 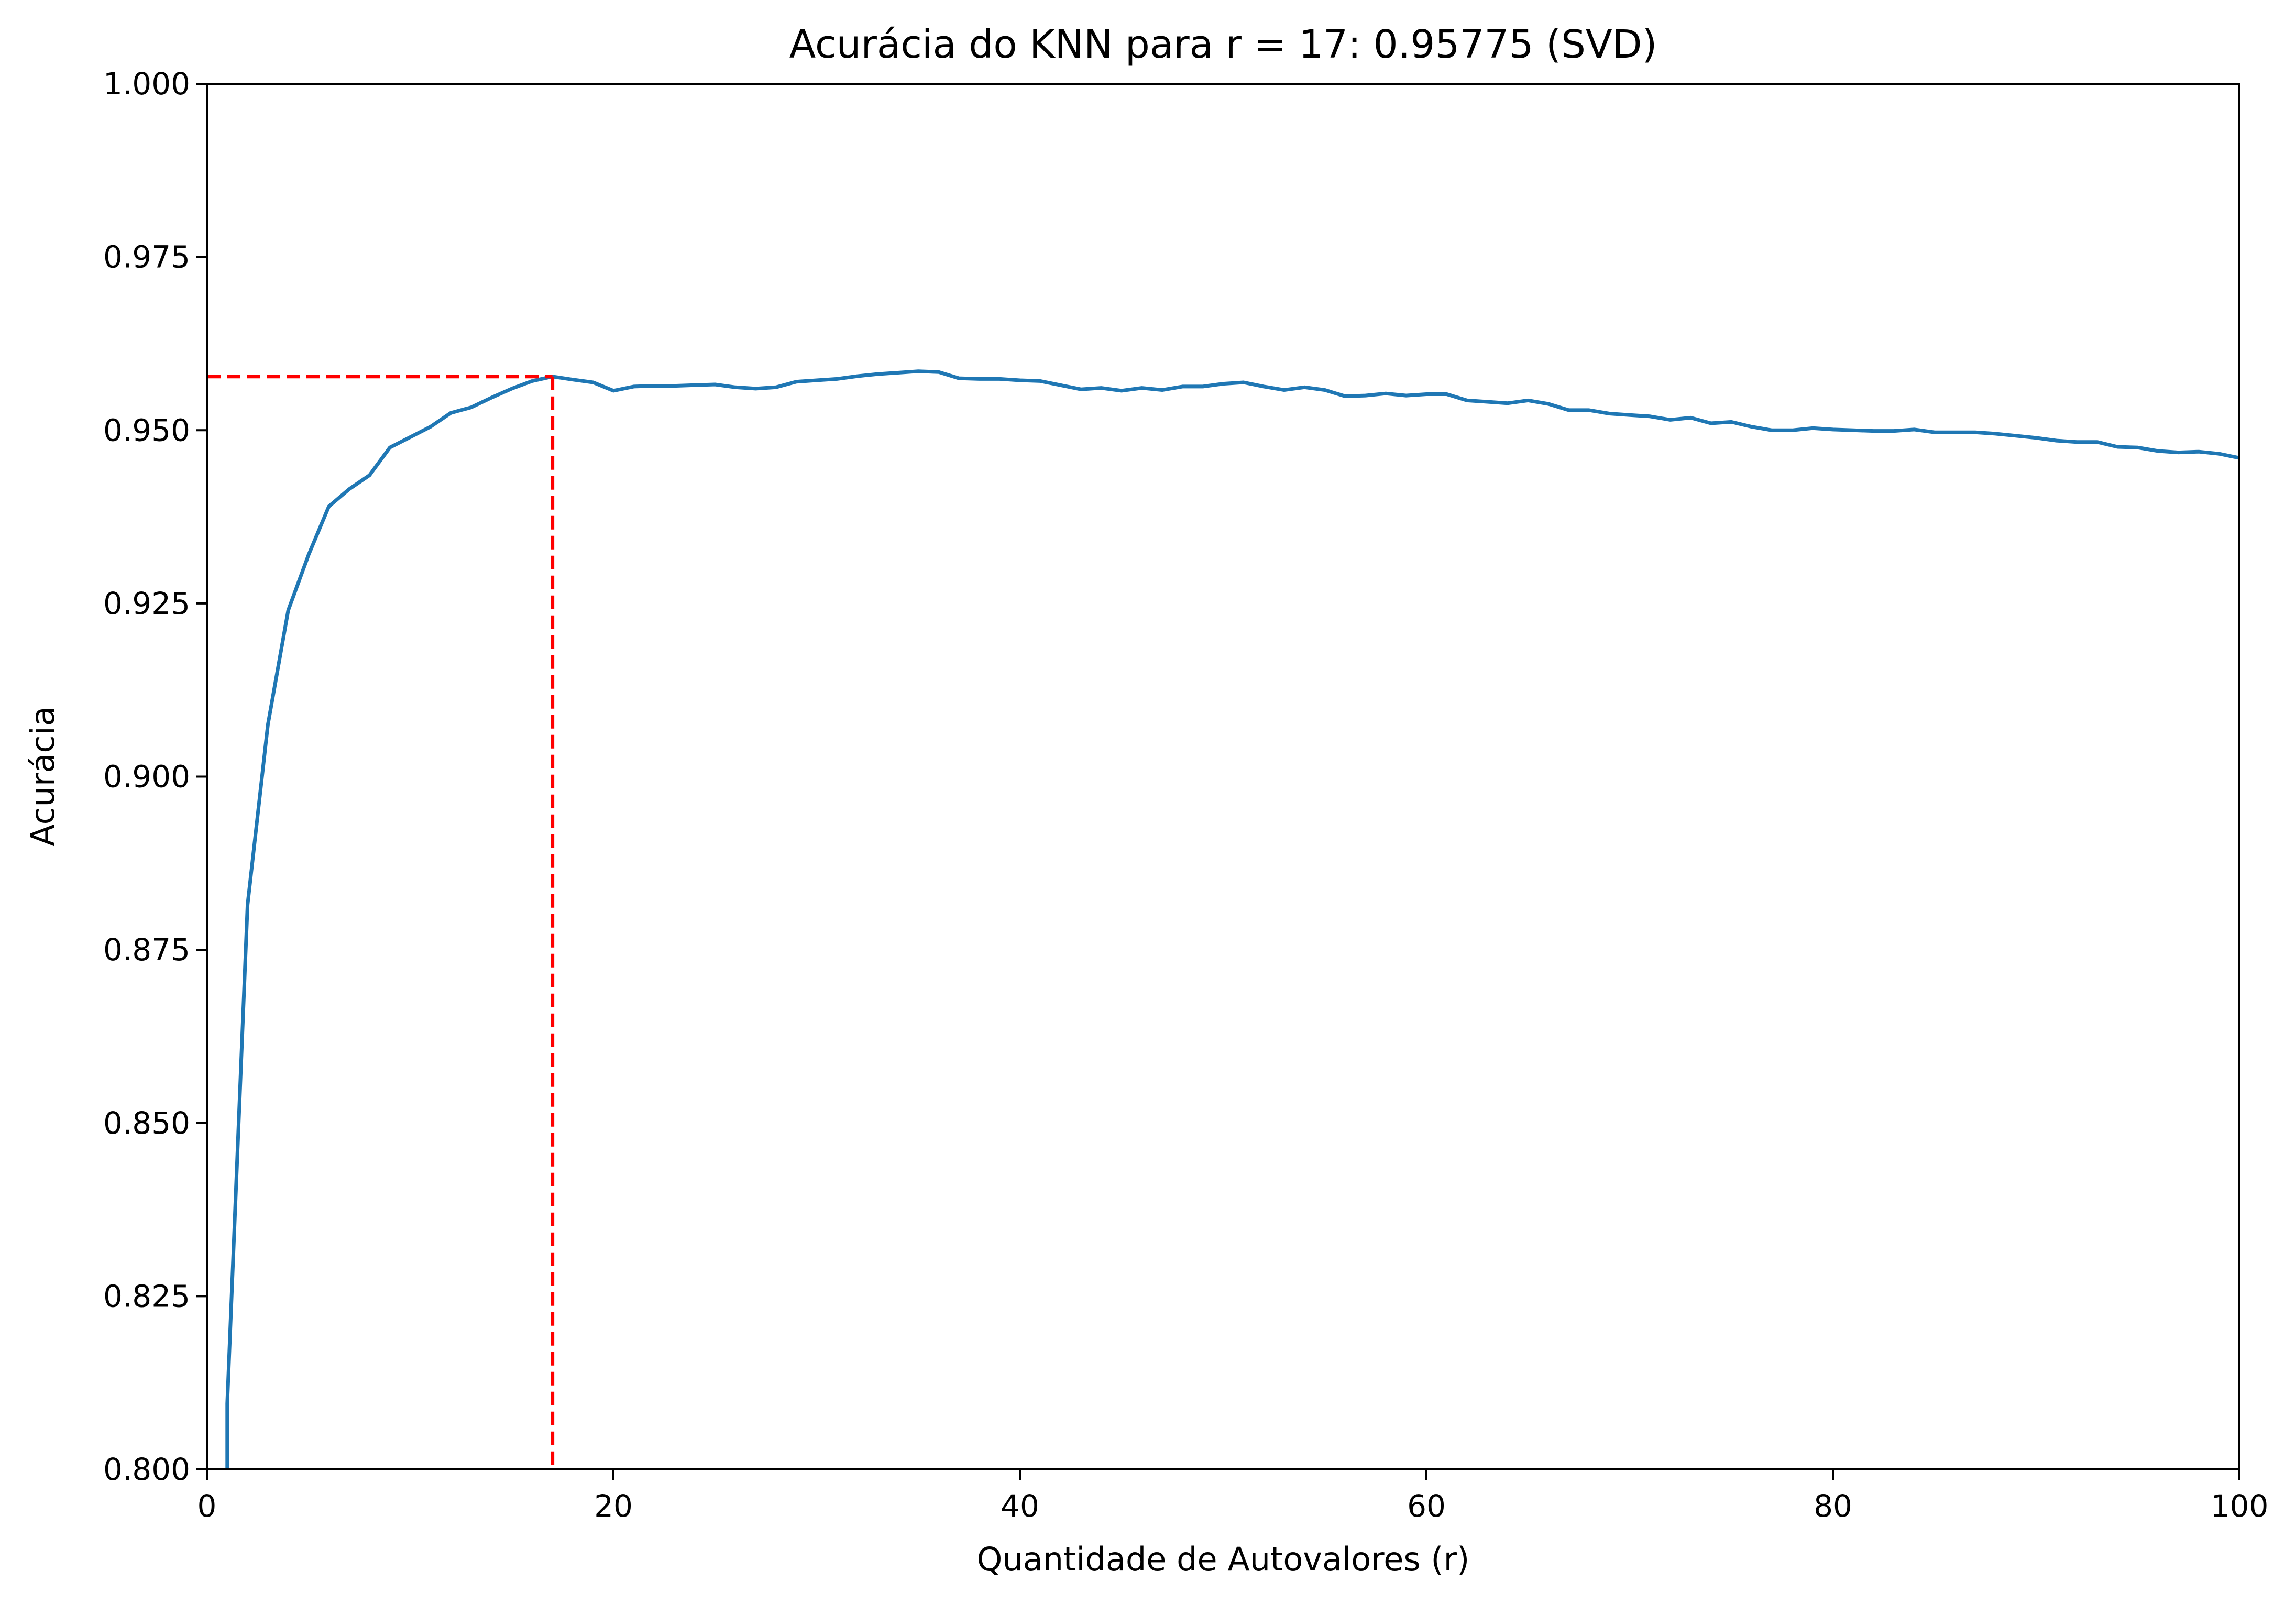 What do you see at coordinates (146, 257) in the screenshot?
I see `y-tick-label: 0.975` at bounding box center [146, 257].